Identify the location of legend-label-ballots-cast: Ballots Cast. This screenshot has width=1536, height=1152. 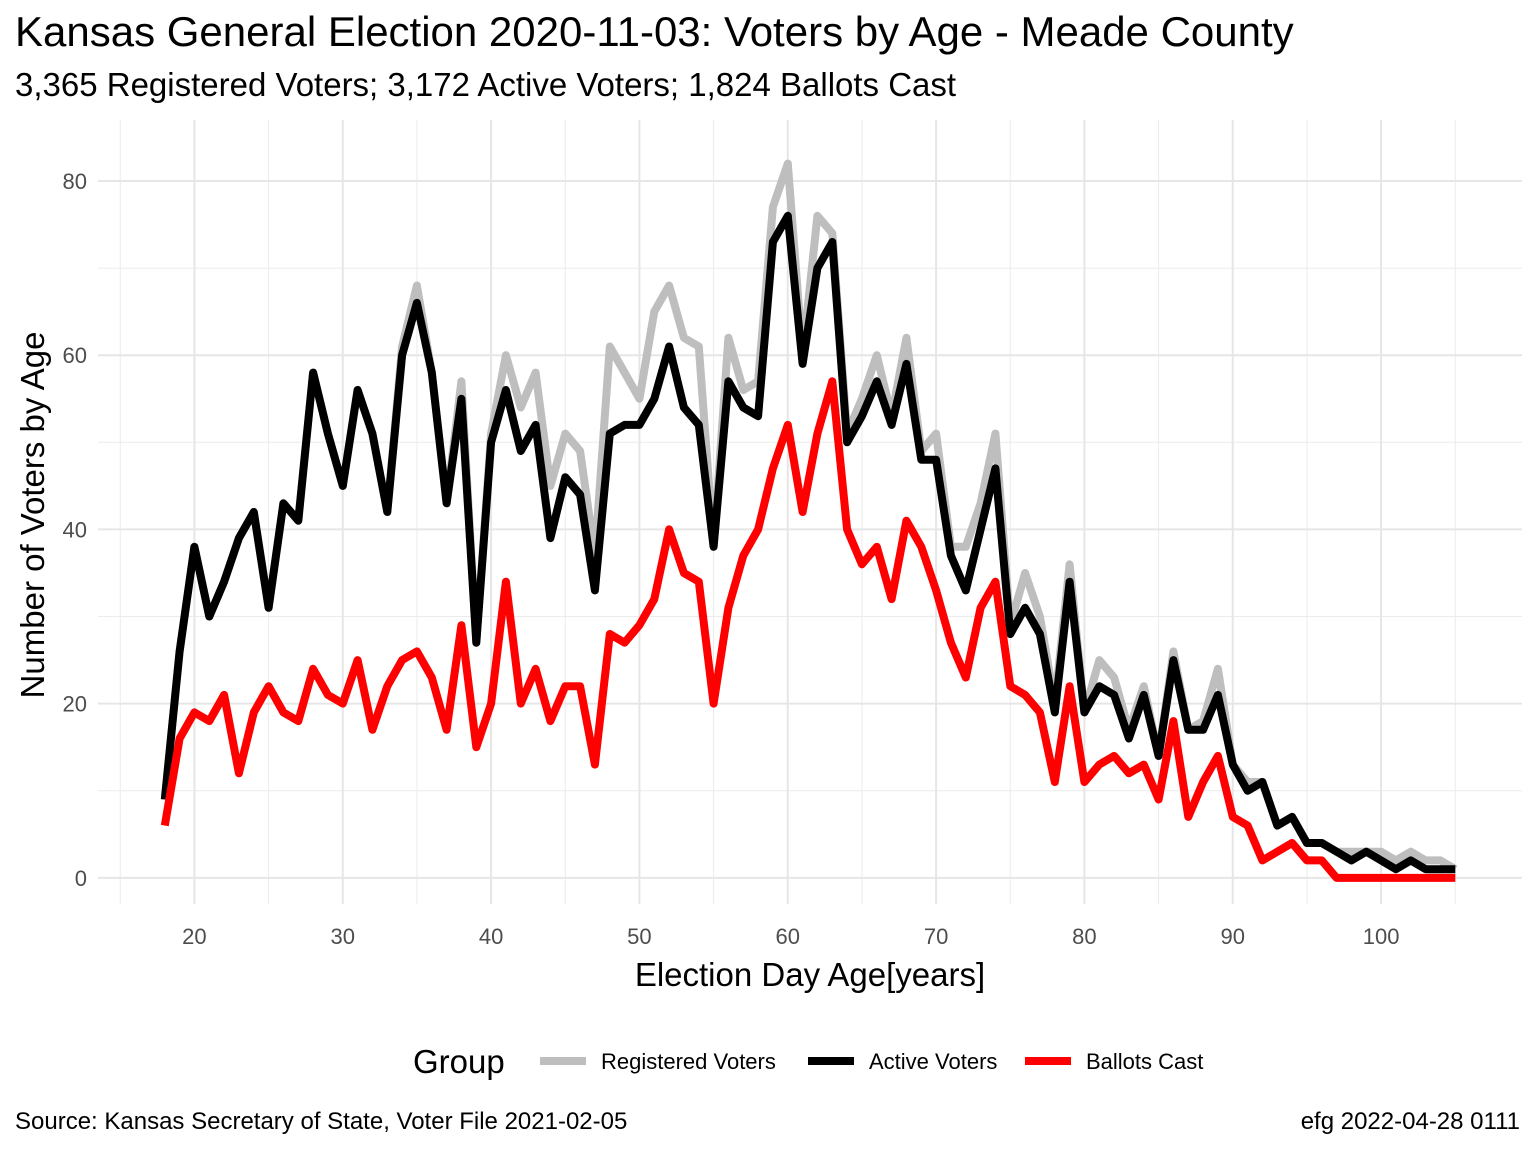
(1144, 1061).